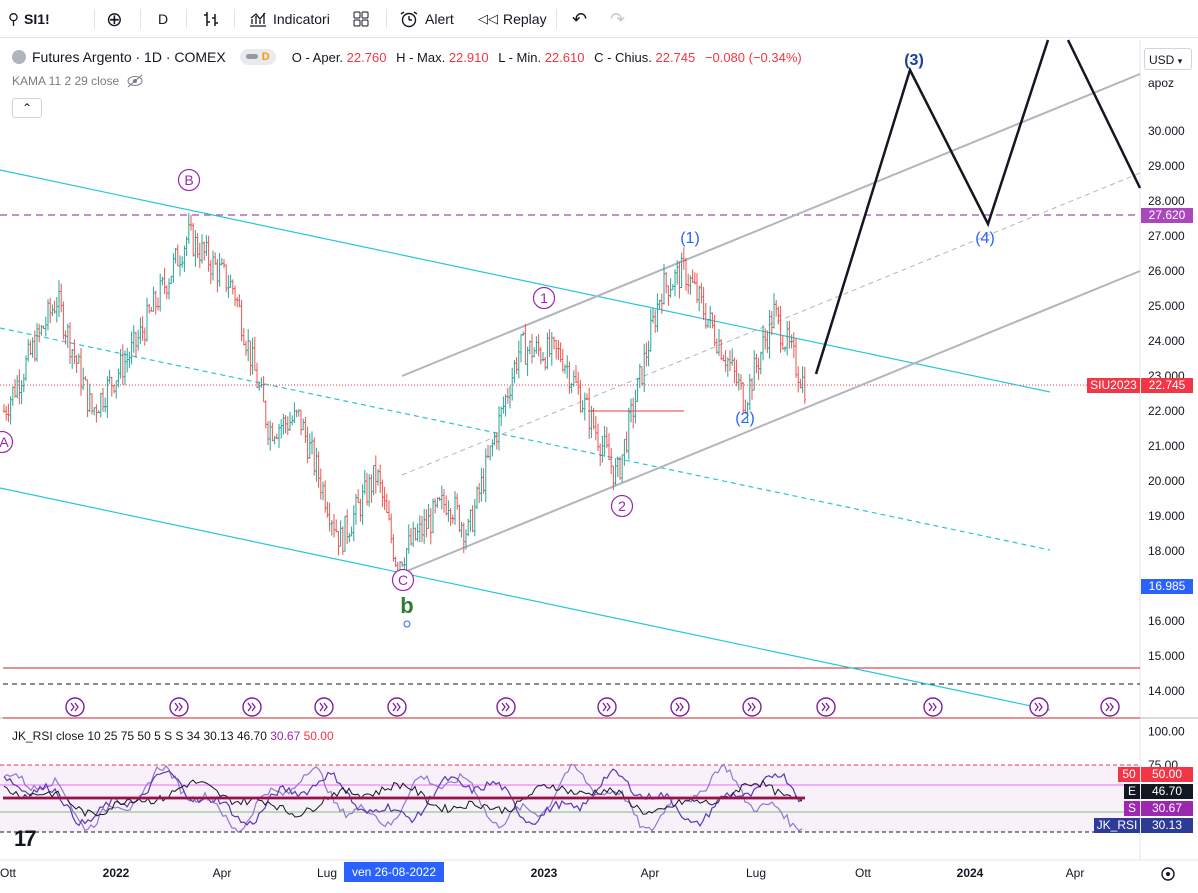 The width and height of the screenshot is (1198, 893). Describe the element at coordinates (1166, 166) in the screenshot. I see `price-tick: 29.000` at that location.